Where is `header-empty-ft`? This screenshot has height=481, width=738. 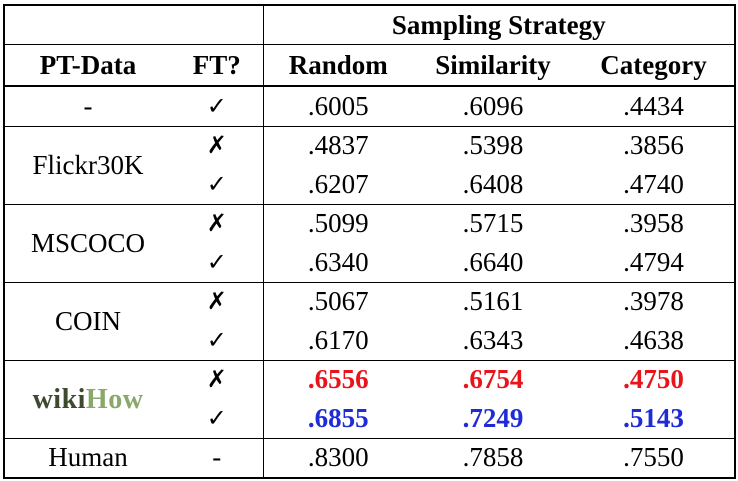
header-empty-ft is located at coordinates (217, 24).